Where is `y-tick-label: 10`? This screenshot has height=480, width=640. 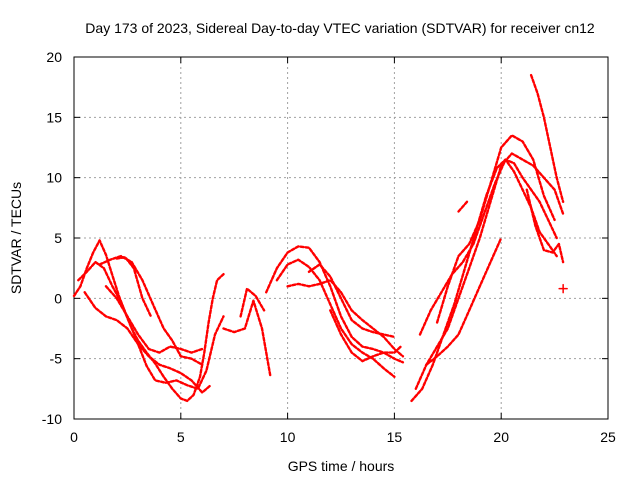 y-tick-label: 10 is located at coordinates (54, 178).